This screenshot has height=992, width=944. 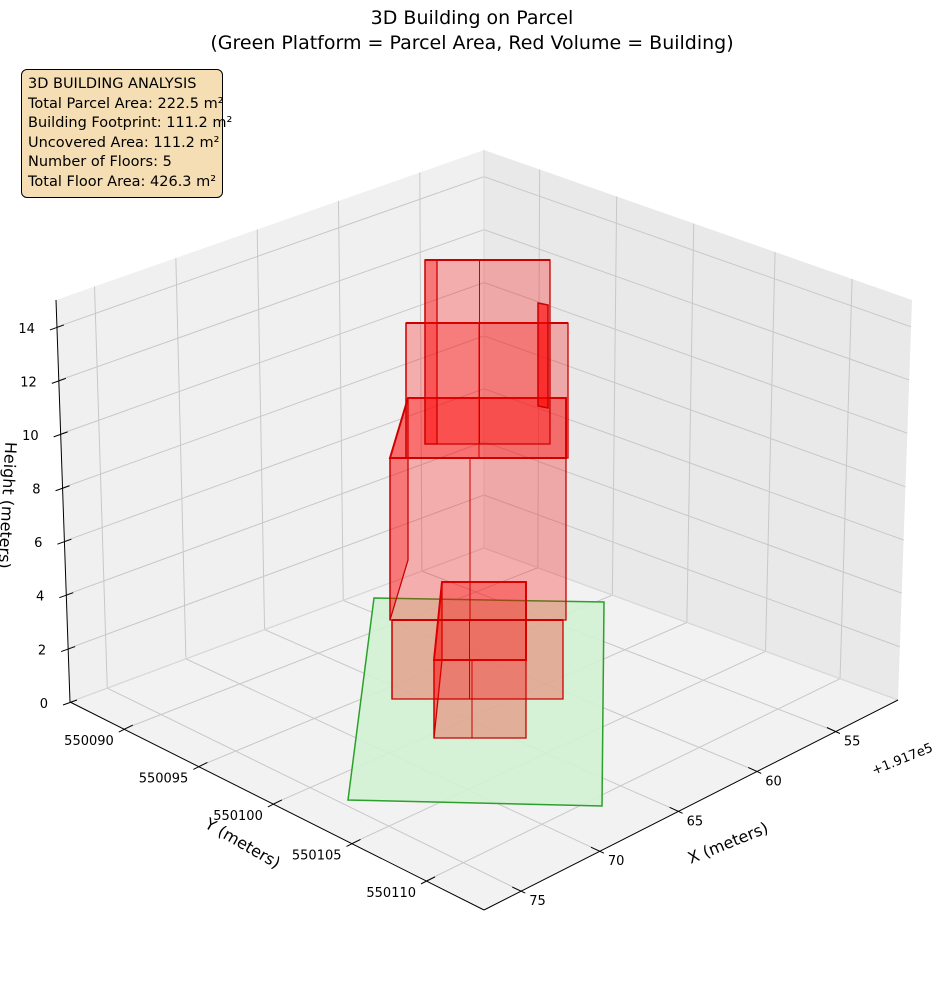 What do you see at coordinates (616, 861) in the screenshot?
I see `x-tick-label-3: 70` at bounding box center [616, 861].